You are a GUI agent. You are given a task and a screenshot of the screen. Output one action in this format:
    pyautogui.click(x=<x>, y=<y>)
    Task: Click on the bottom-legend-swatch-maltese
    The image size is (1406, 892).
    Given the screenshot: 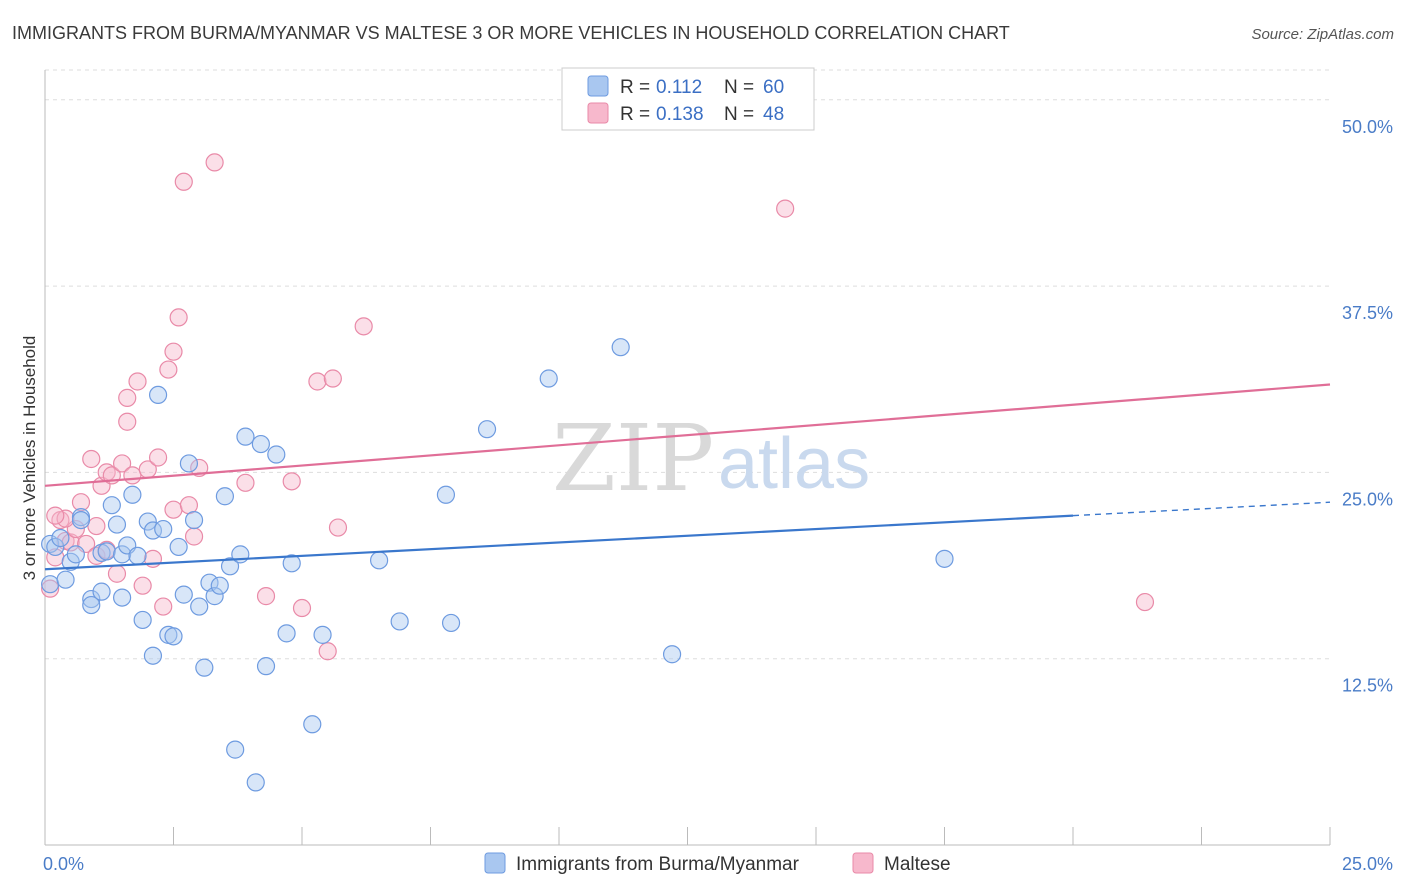 What is the action you would take?
    pyautogui.click(x=863, y=863)
    